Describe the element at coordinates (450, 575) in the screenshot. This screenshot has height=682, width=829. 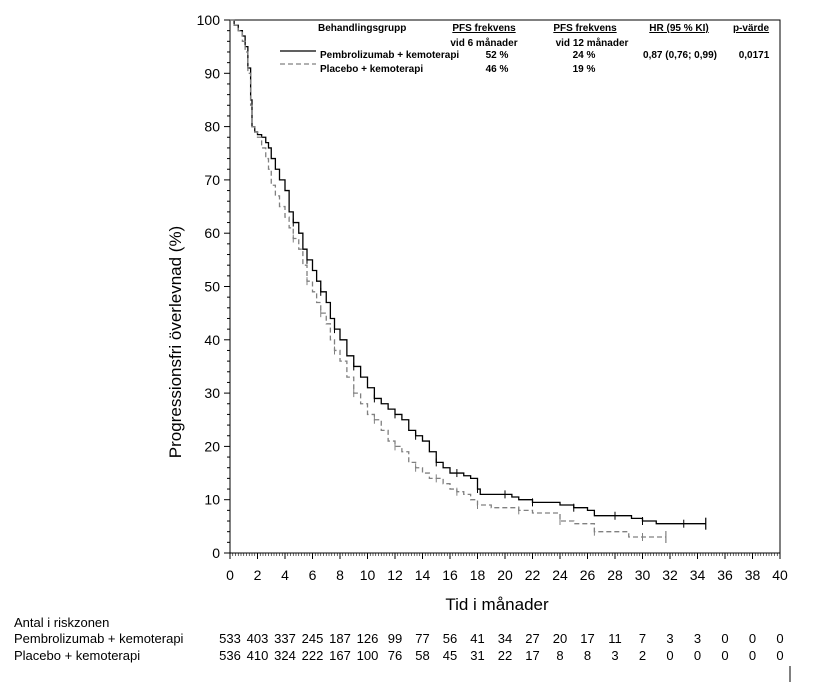
I see `x-tick-label: 16` at that location.